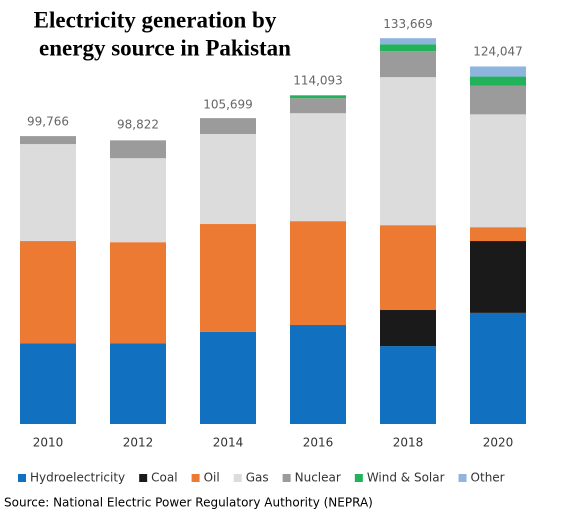 The width and height of the screenshot is (564, 514). Describe the element at coordinates (498, 52) in the screenshot. I see `total-label: 124,047` at that location.